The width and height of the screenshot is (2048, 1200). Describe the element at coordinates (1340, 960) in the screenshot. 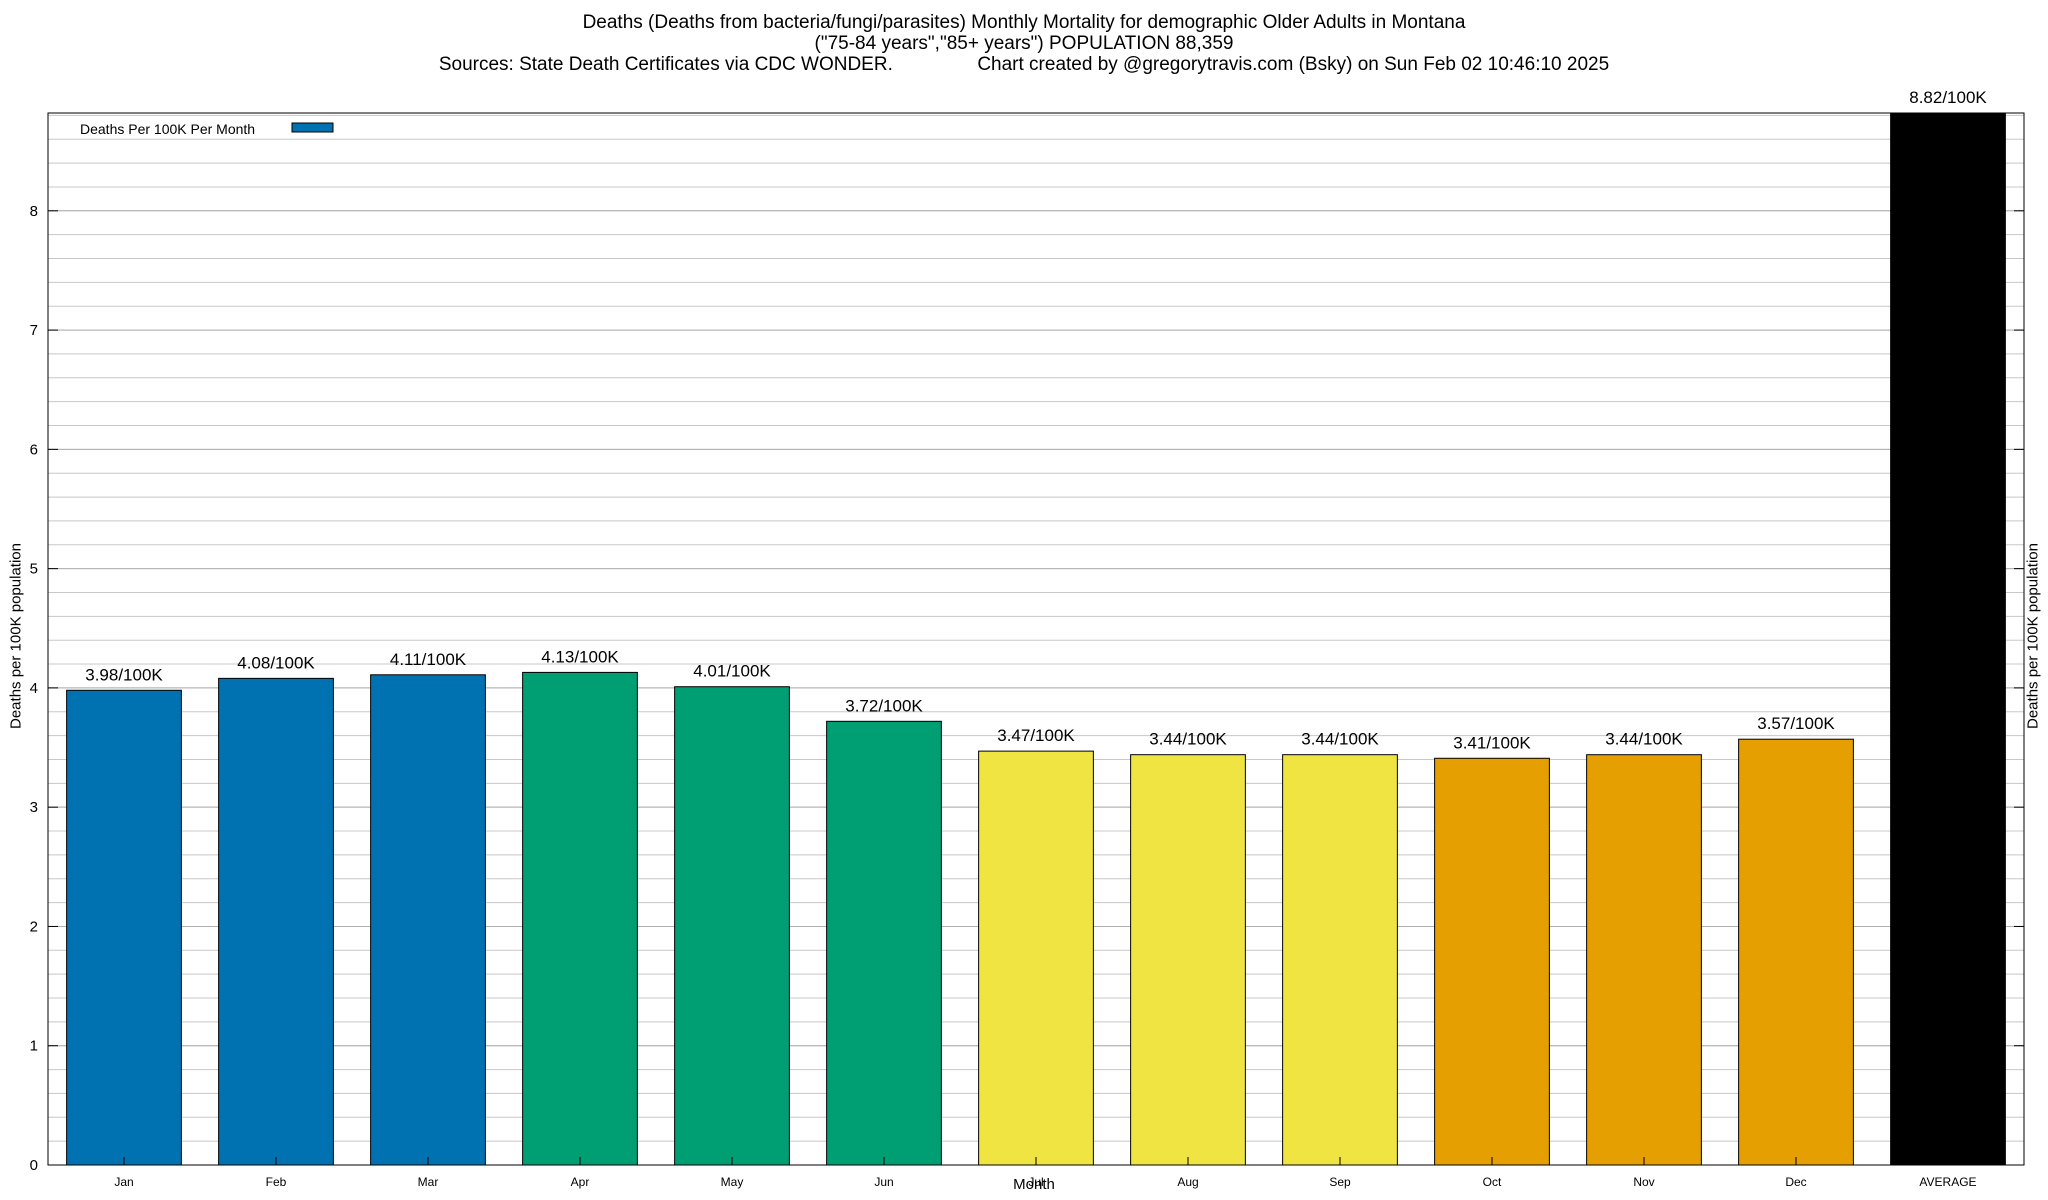

I see `bar-sep` at that location.